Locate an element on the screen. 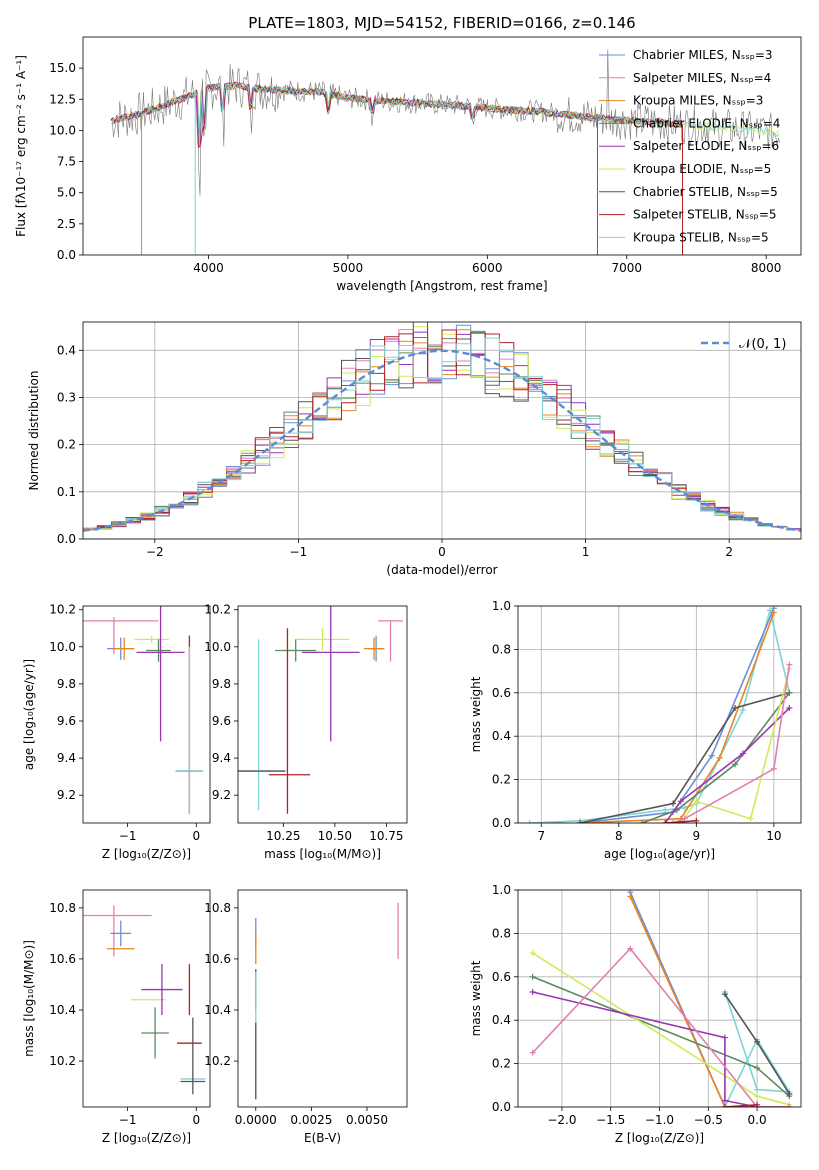 This screenshot has width=819, height=1170. mass_vs_ebv-axes: 0.0000 0.0025 0.0050 10.2 10.4 10.6 10.8 is located at coordinates (296, 1014).